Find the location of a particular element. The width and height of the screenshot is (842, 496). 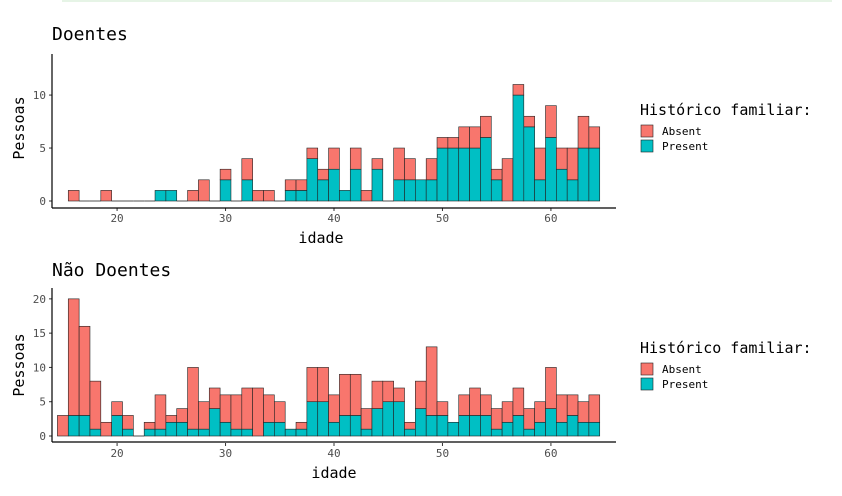

y-tick-label: 5 is located at coordinates (42, 402).